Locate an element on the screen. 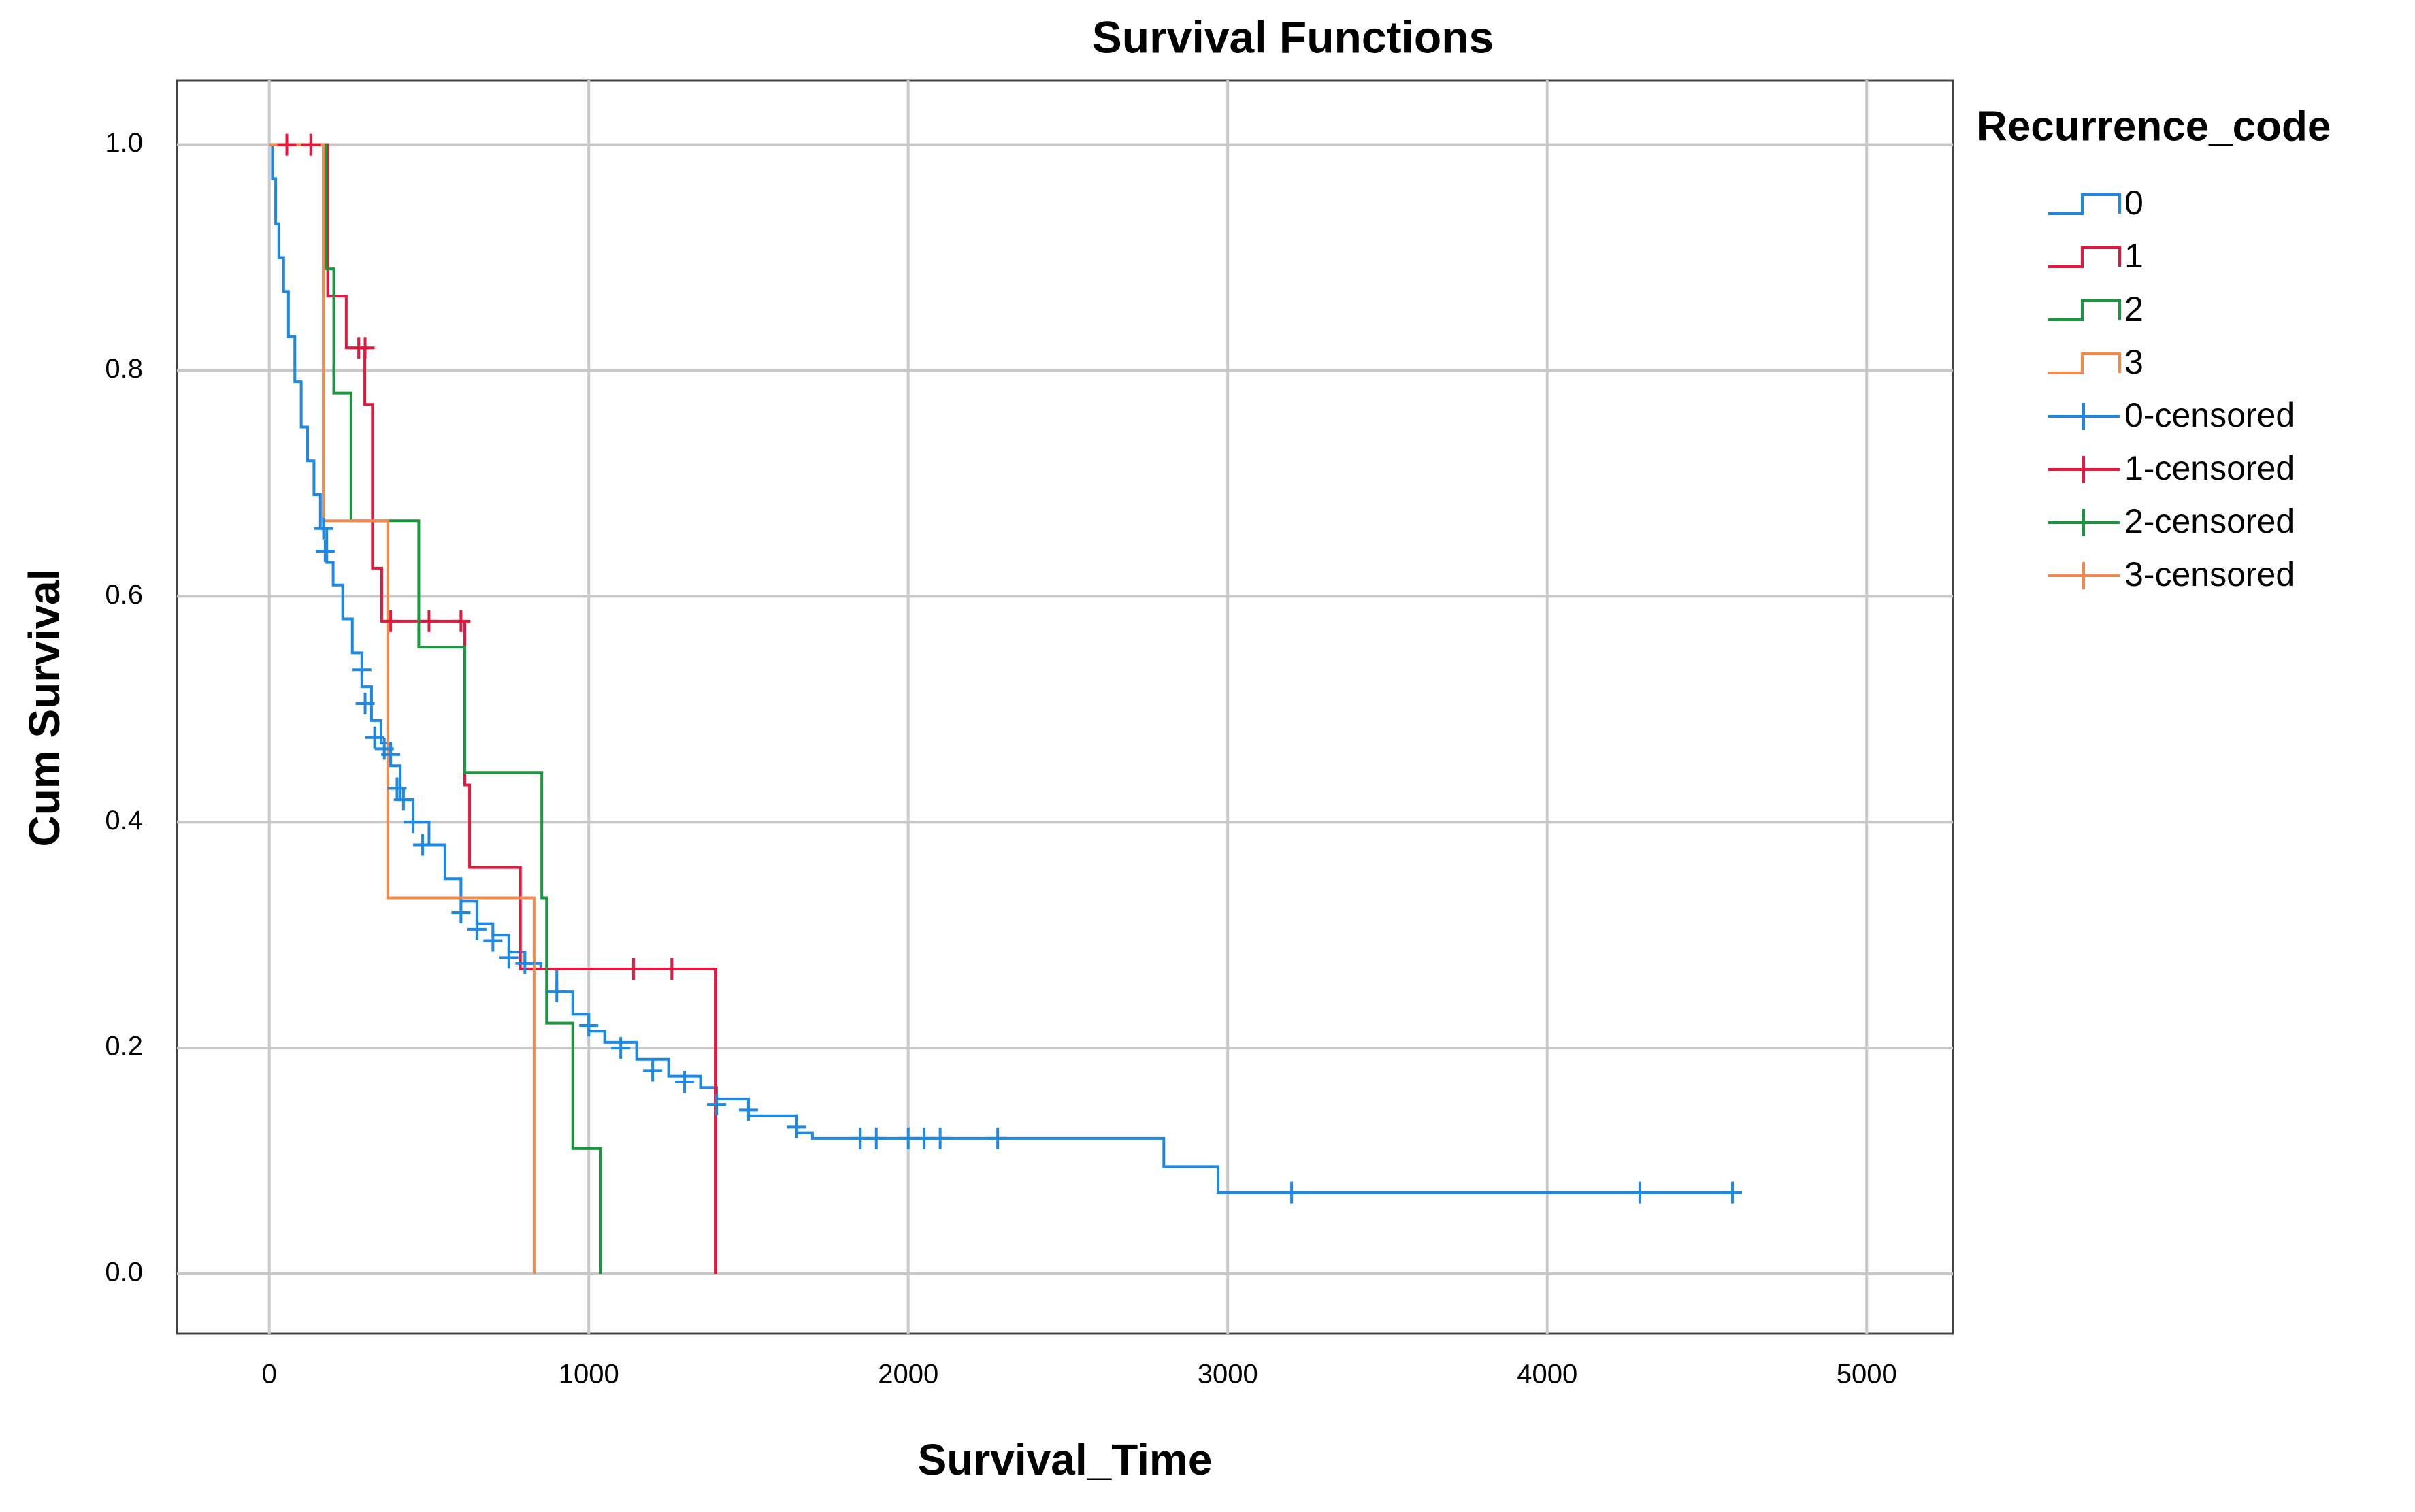 The image size is (2415, 1512). x-tick-label: 0 is located at coordinates (269, 1375).